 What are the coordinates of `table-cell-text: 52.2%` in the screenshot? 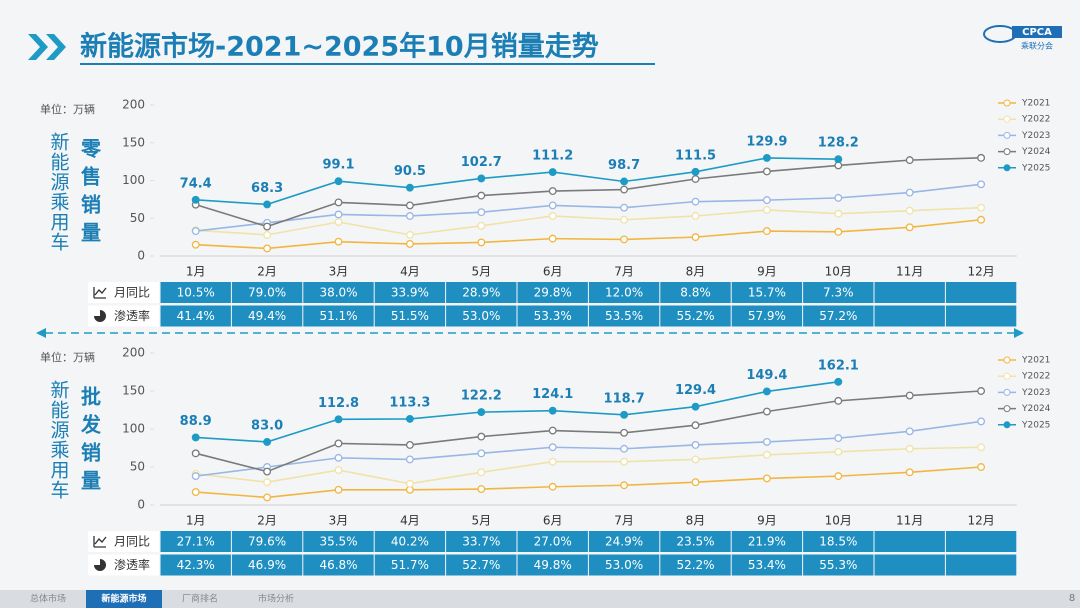 It's located at (695, 565).